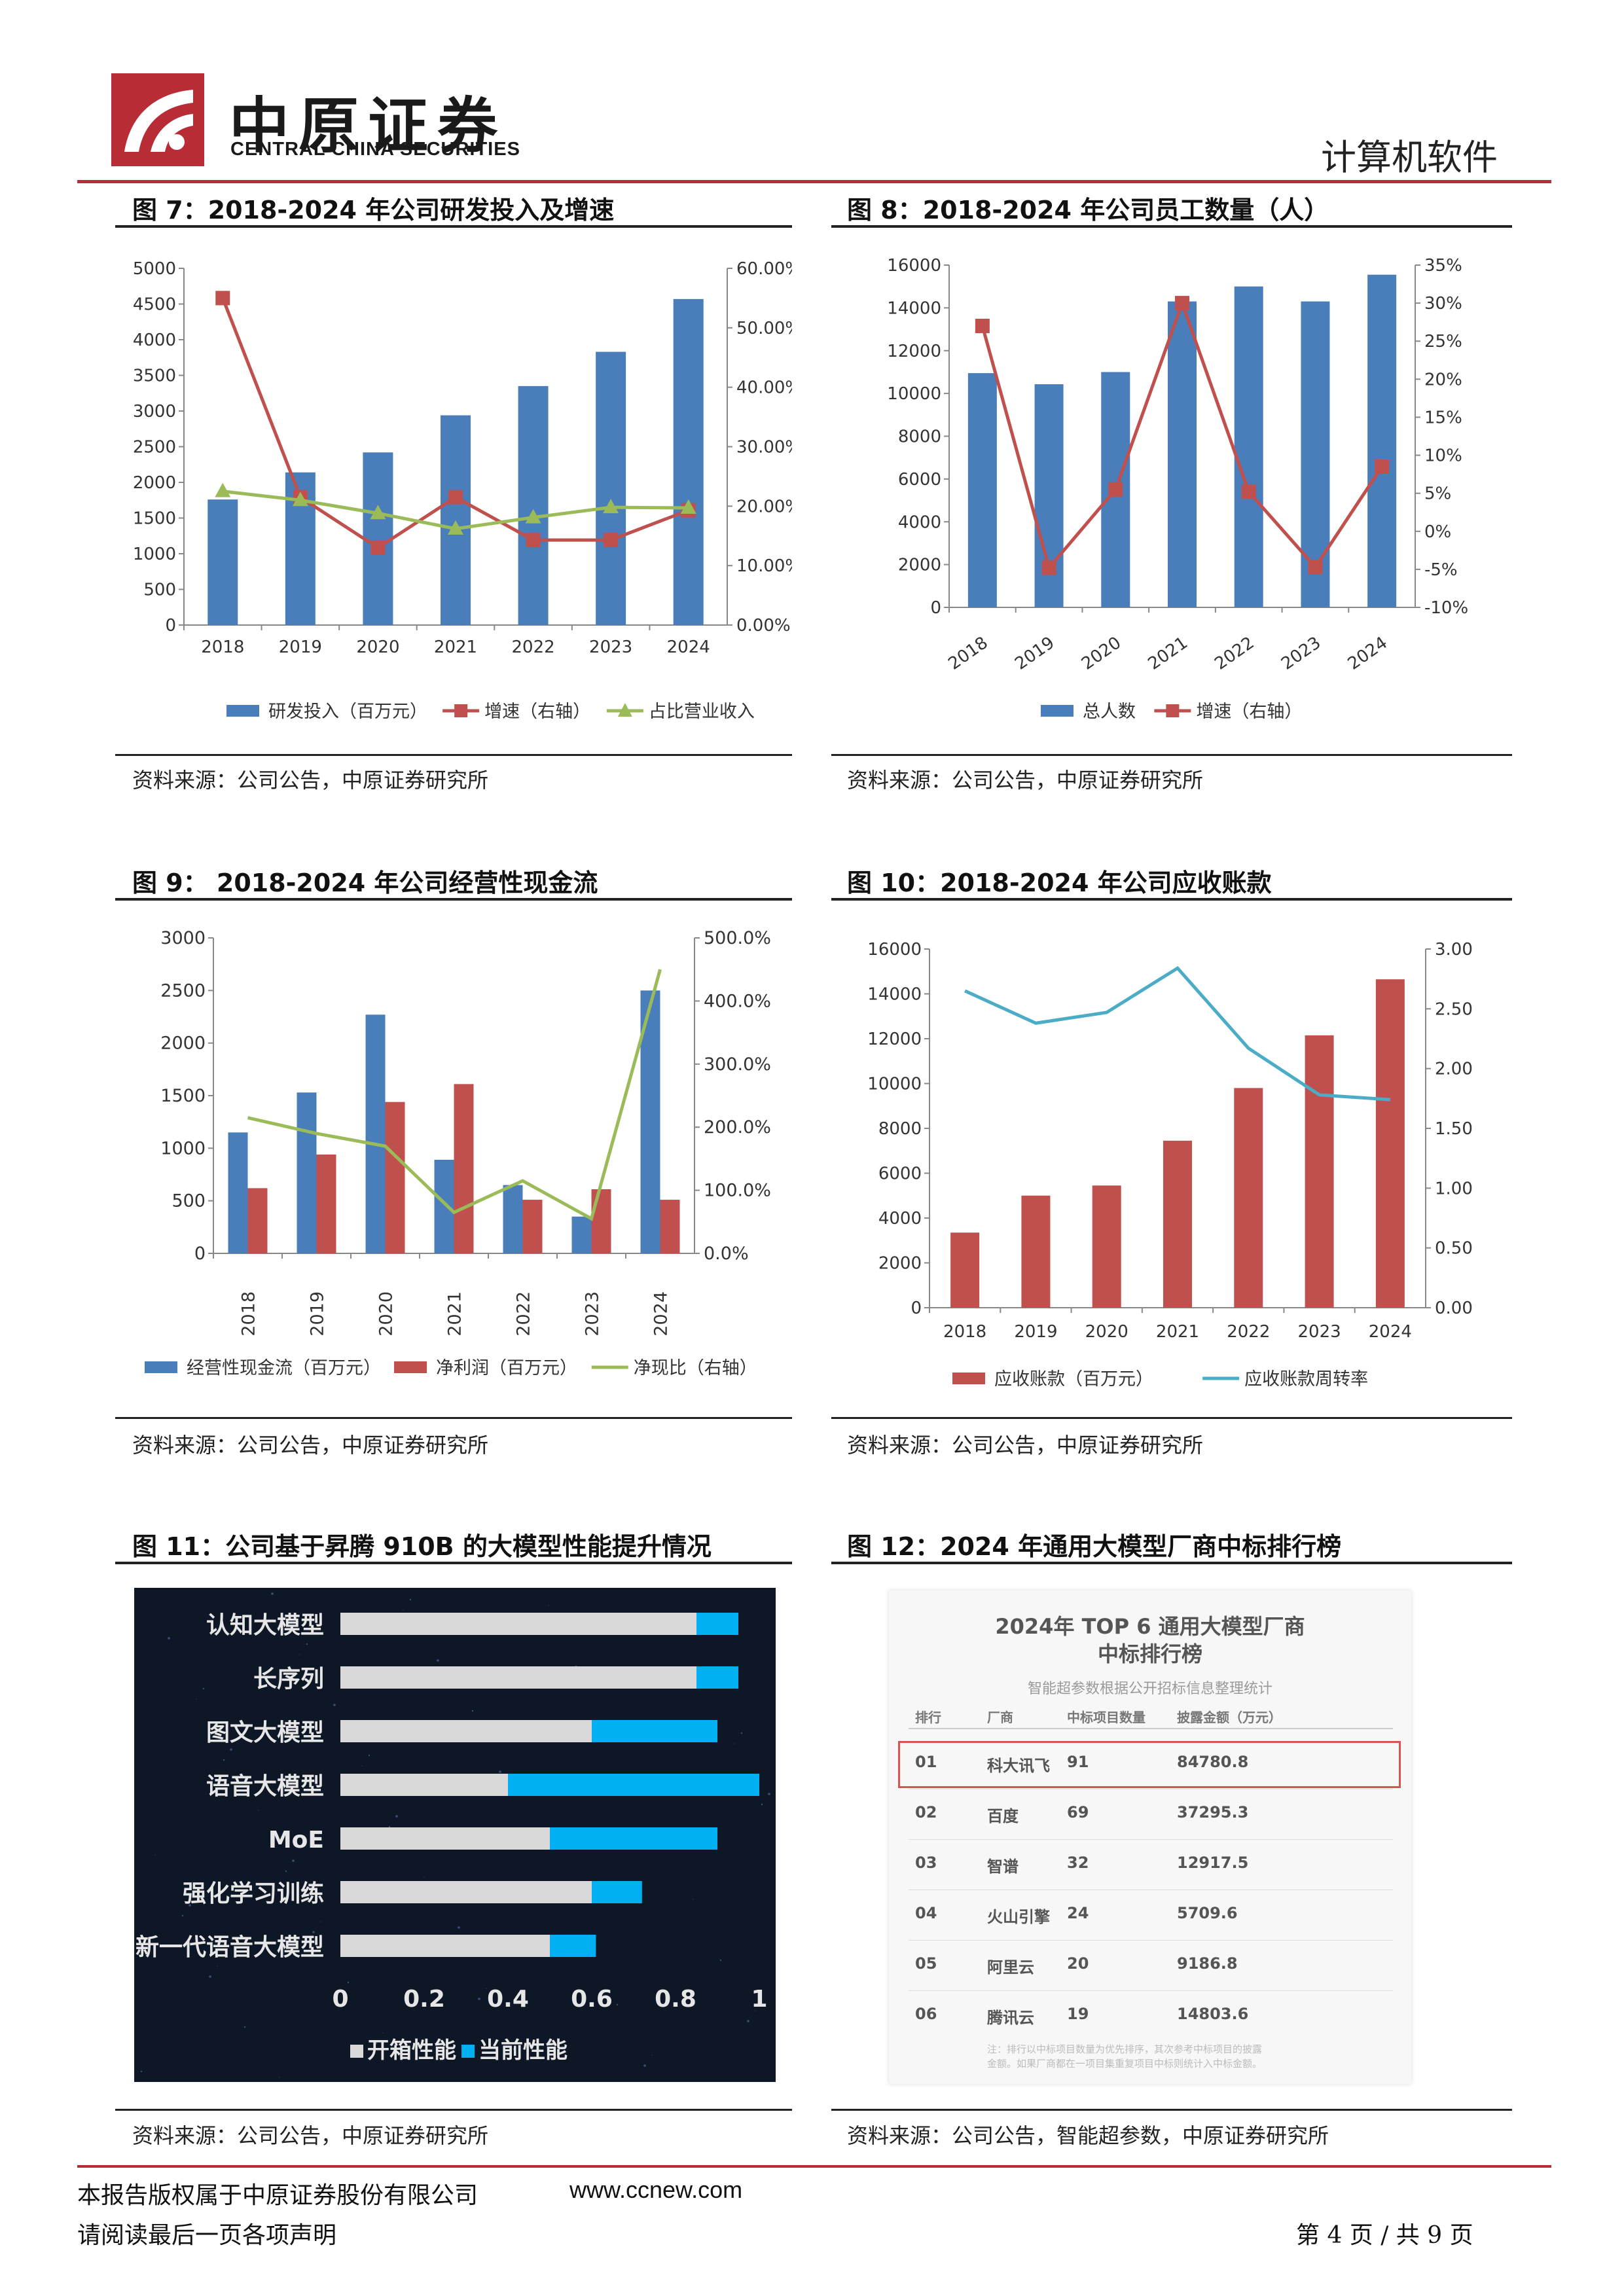 This screenshot has width=1624, height=2296. I want to click on y-tick-label-right: 60.00%, so click(764, 269).